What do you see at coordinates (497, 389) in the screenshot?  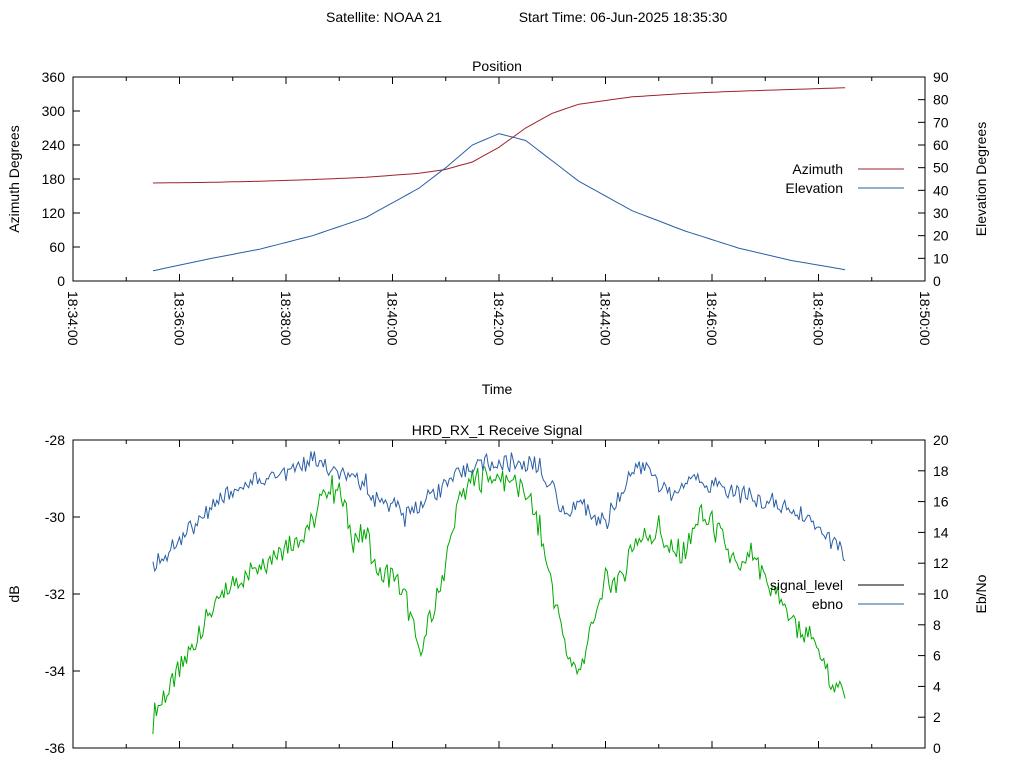 I see `position-x-axis-label: Time` at bounding box center [497, 389].